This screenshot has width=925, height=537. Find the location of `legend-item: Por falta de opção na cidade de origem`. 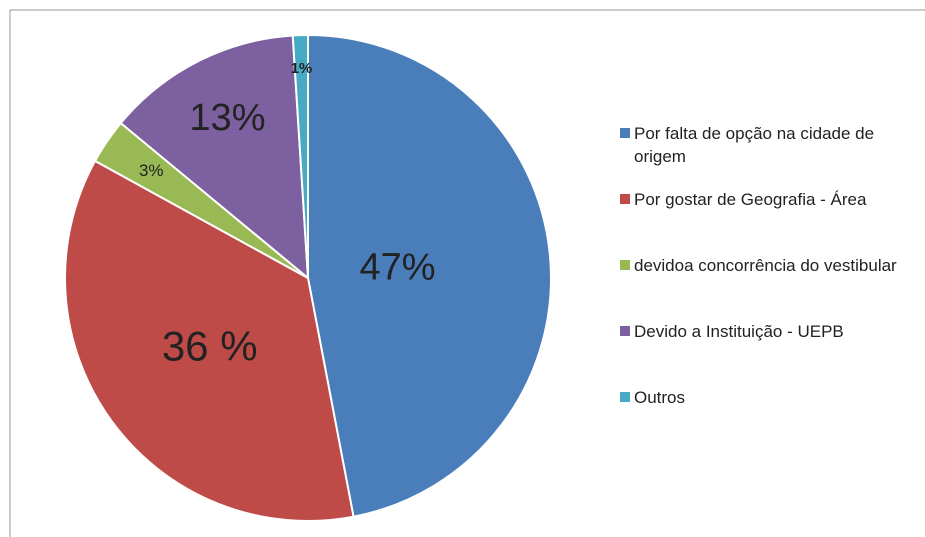

legend-item: Por falta de opção na cidade de origem is located at coordinates (770, 155).